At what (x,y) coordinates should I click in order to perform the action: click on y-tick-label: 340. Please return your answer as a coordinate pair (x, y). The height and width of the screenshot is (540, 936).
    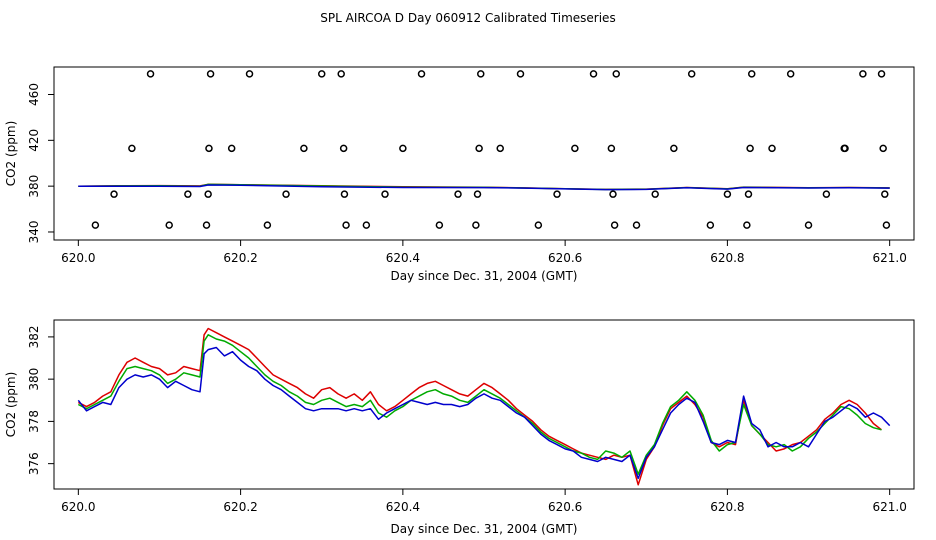
    Looking at the image, I should click on (34, 232).